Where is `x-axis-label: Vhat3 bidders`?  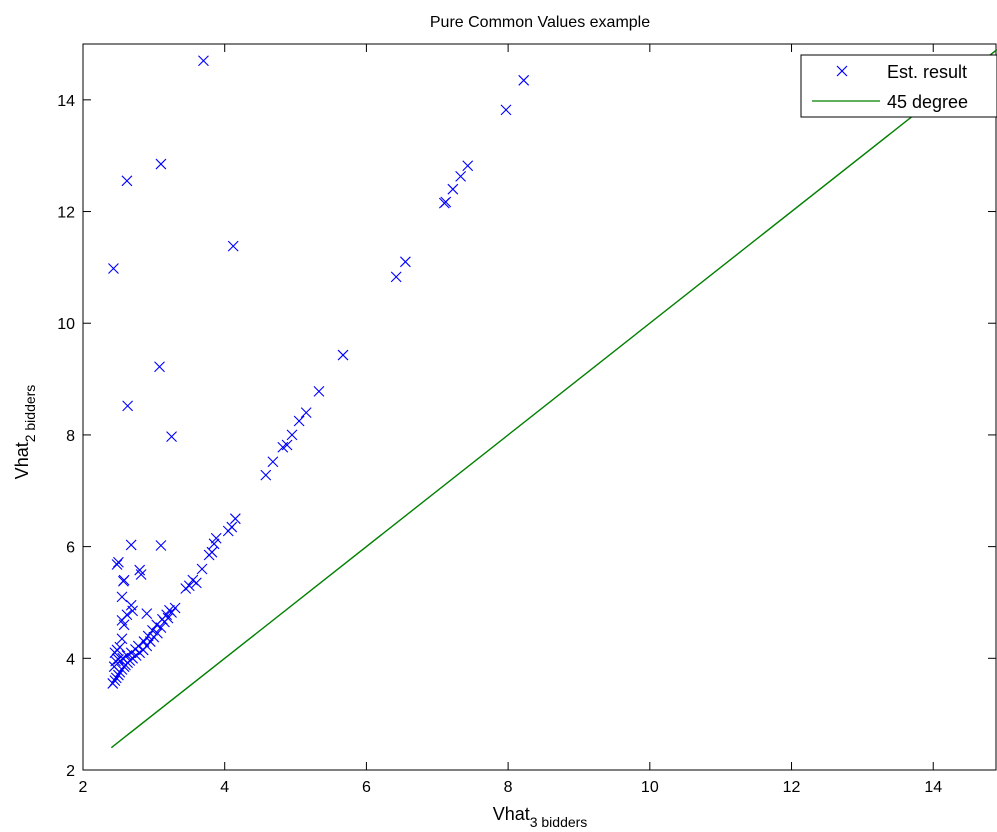 x-axis-label: Vhat3 bidders is located at coordinates (540, 817).